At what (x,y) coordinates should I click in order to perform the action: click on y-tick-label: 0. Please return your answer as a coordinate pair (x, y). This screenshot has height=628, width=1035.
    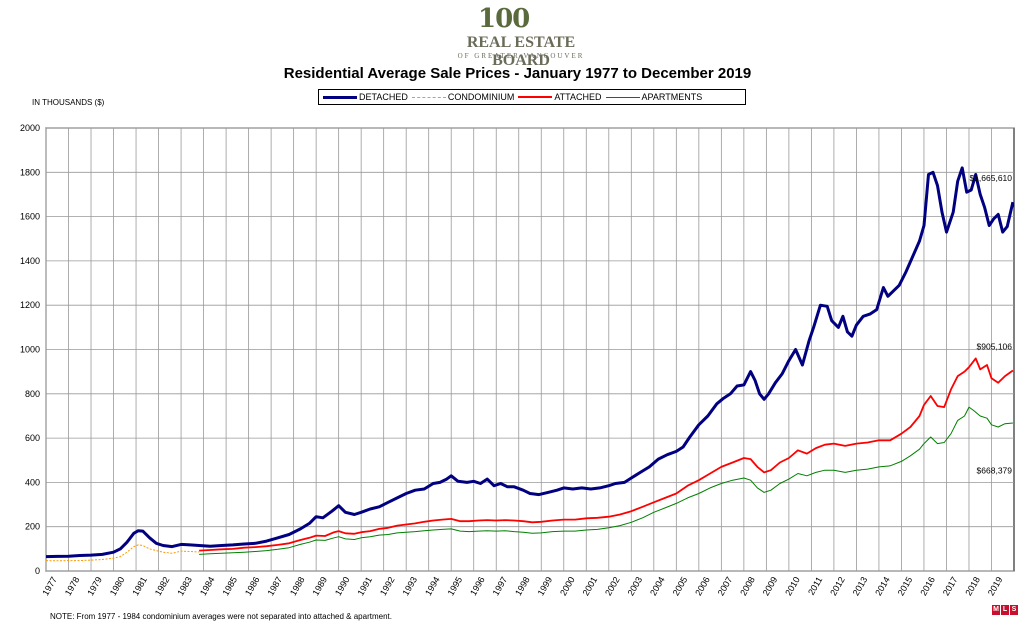
    Looking at the image, I should click on (37, 571).